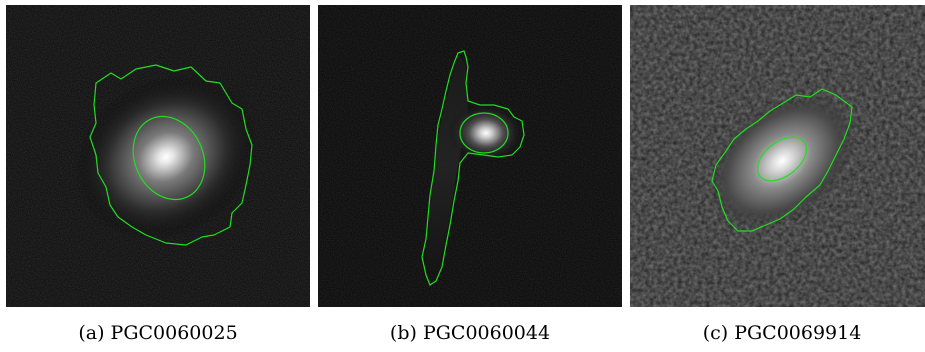 The height and width of the screenshot is (352, 925). What do you see at coordinates (470, 333) in the screenshot?
I see `caption-b: (b) PGC0060044` at bounding box center [470, 333].